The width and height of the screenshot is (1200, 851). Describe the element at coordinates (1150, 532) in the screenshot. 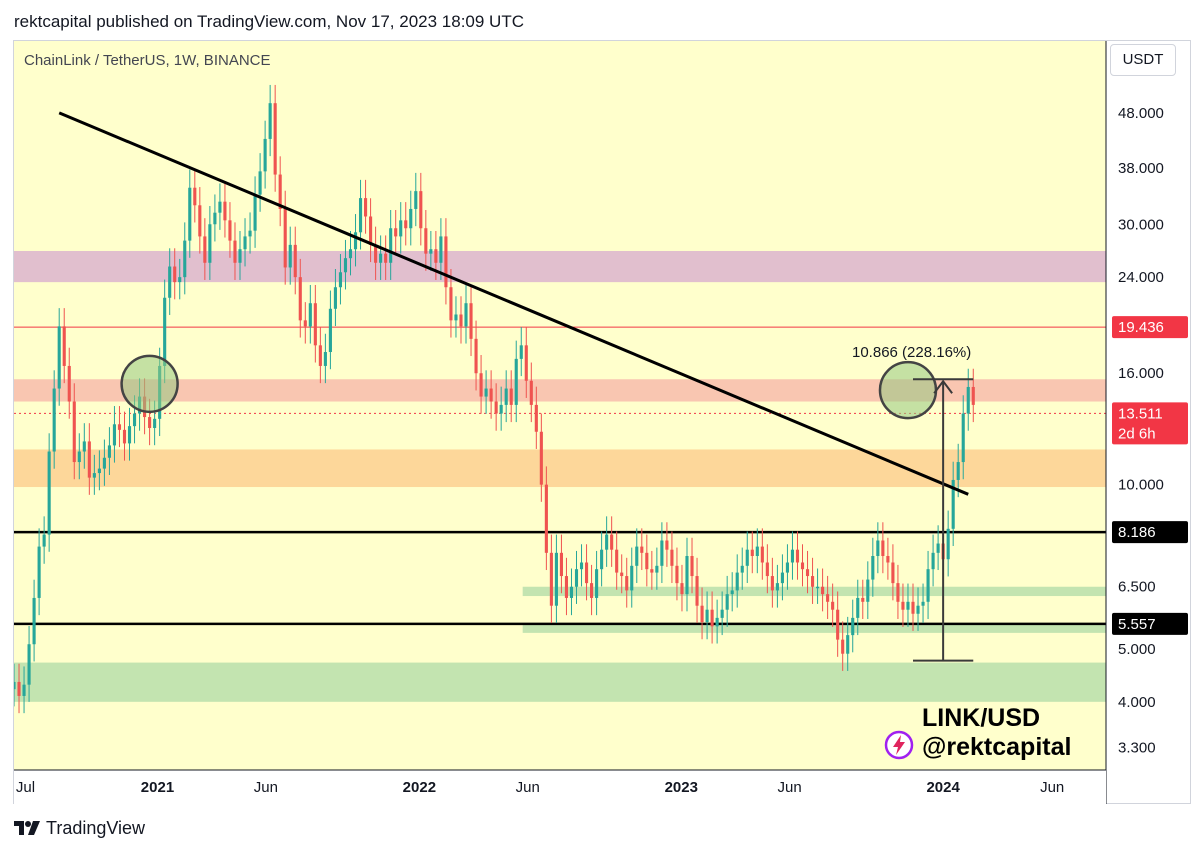

I see `price-tag-8.186: 8.186` at that location.